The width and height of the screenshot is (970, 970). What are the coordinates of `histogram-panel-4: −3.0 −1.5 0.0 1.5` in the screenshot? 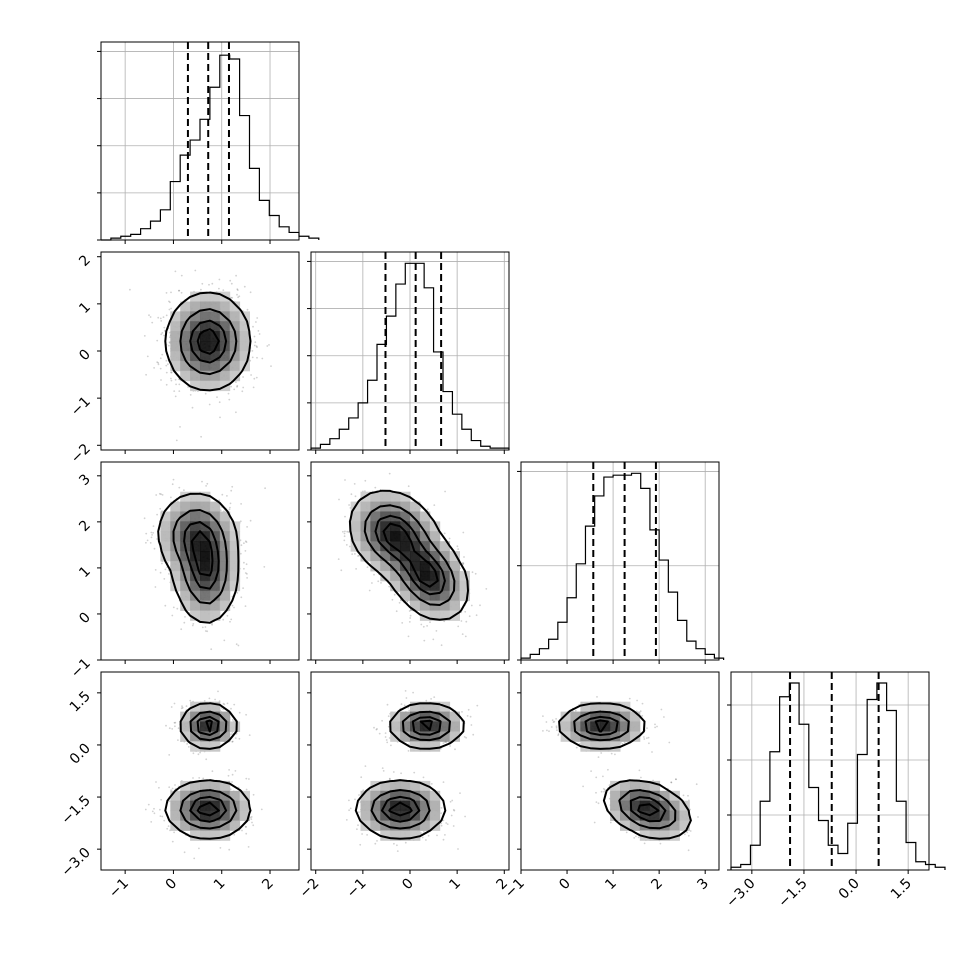 It's located at (834, 791).